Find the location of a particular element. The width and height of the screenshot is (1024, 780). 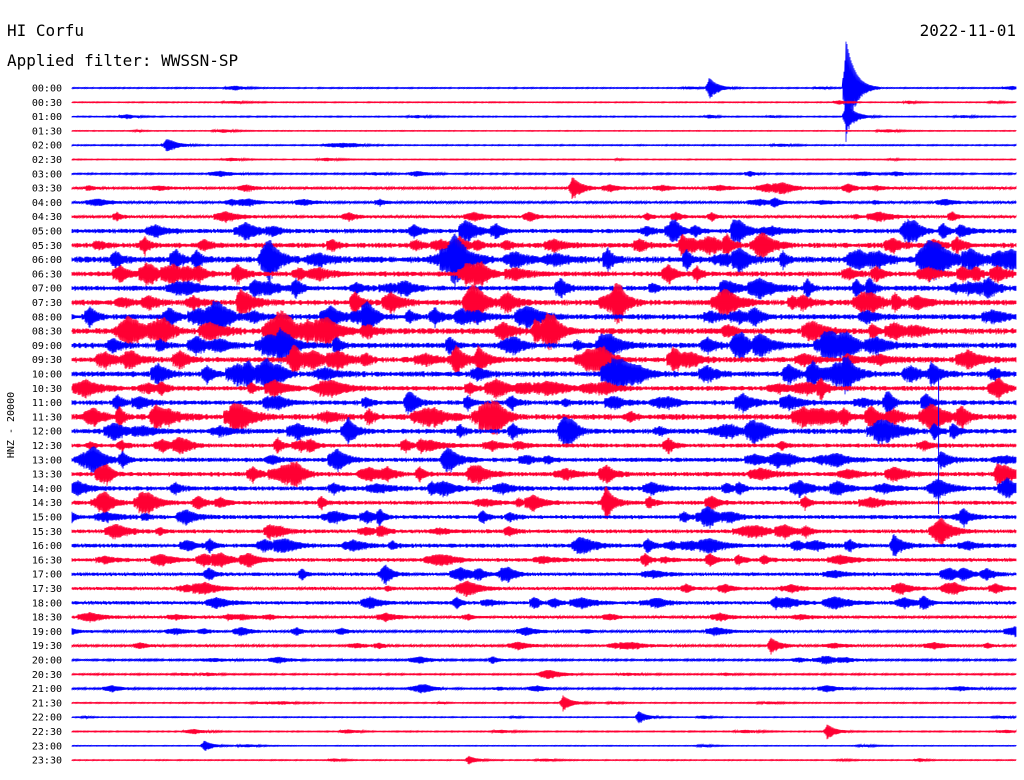

filter-label: Applied filter: WWSSN-SP is located at coordinates (122, 60).